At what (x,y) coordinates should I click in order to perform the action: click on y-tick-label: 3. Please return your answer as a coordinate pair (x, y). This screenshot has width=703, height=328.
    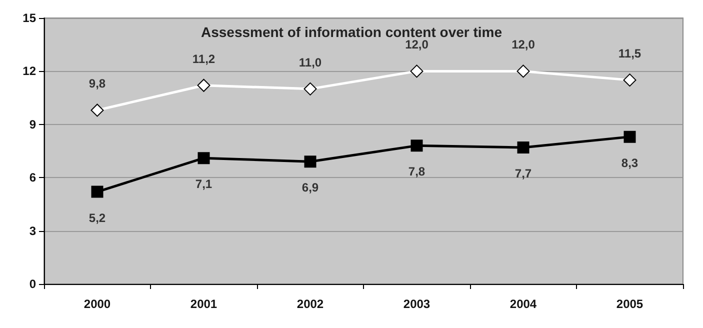
    Looking at the image, I should click on (32, 231).